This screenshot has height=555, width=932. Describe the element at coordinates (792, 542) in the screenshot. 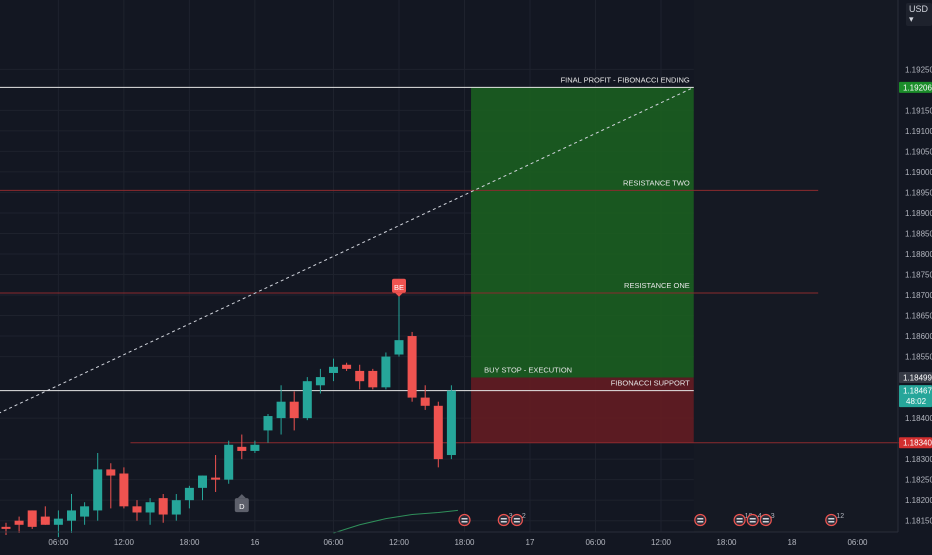

I see `time-tick-label: 18` at that location.